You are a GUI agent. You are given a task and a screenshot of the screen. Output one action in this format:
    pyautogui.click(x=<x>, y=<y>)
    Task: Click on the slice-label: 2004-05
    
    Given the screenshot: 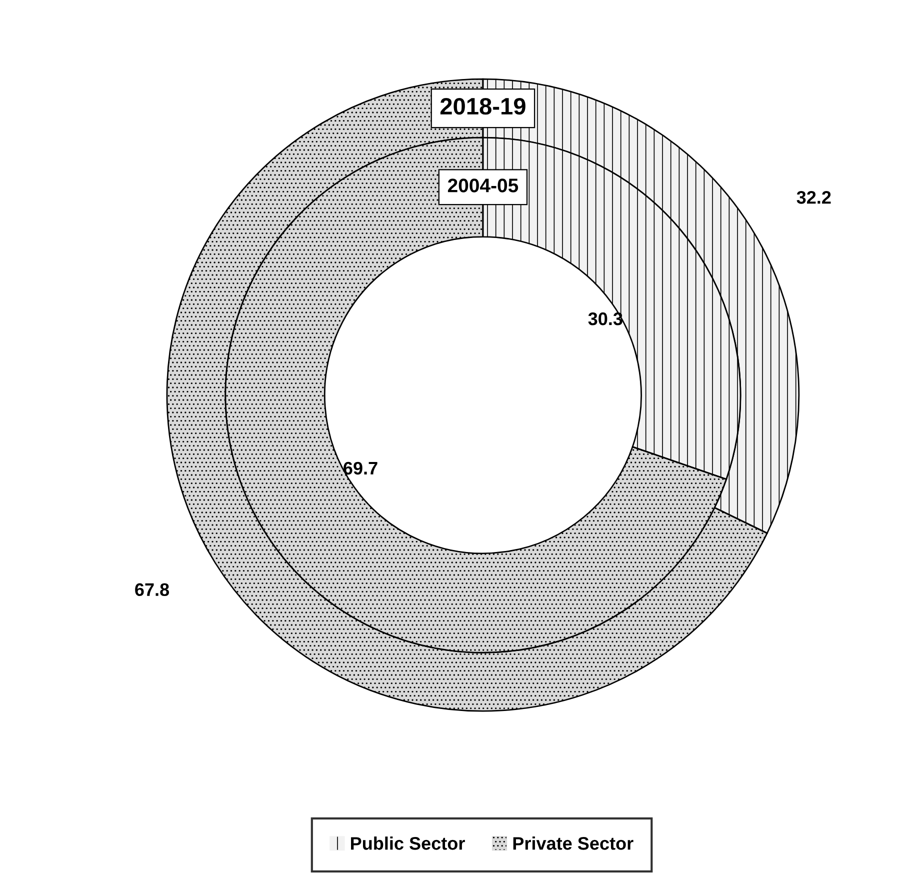 What is the action you would take?
    pyautogui.click(x=483, y=185)
    